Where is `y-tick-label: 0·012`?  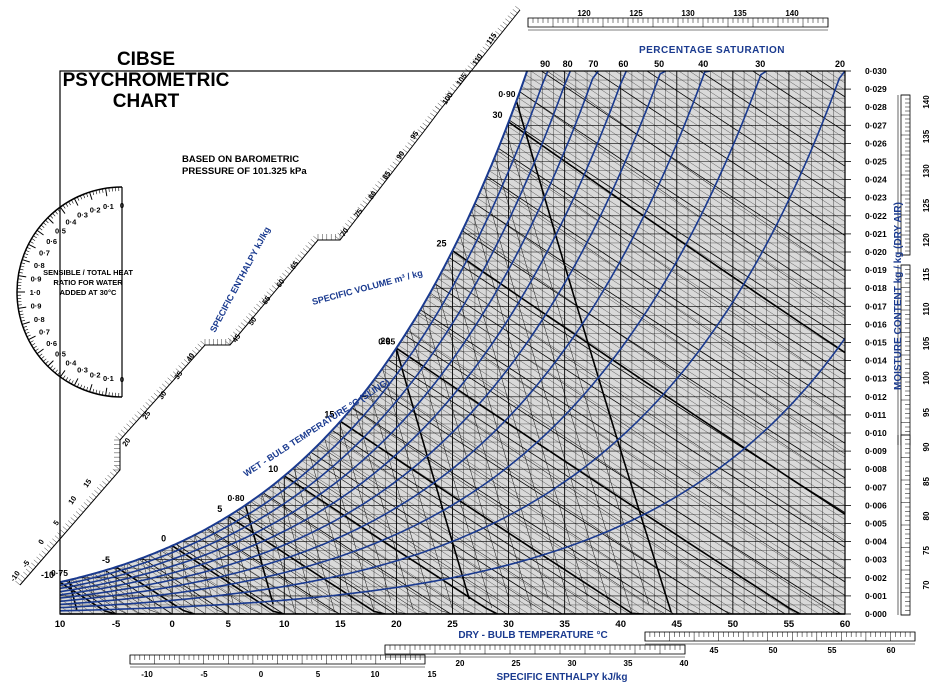
y-tick-label: 0·012 is located at coordinates (876, 397).